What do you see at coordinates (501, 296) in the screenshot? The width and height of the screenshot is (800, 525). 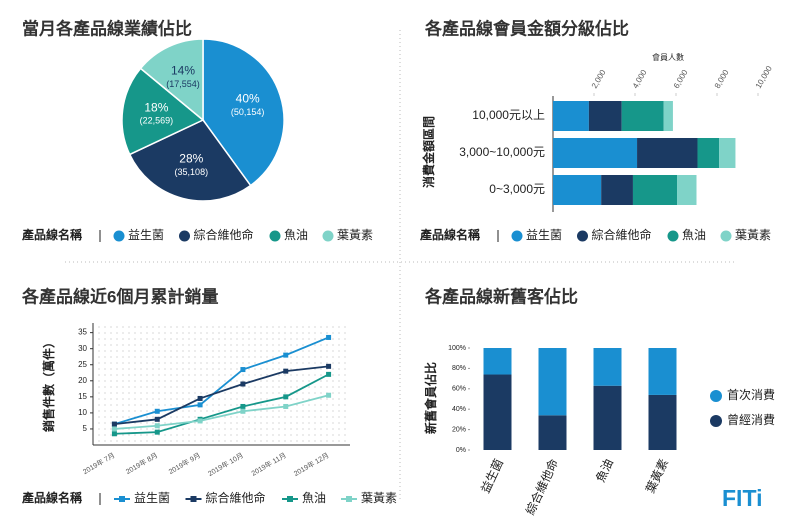 I see `chart-title: 各產品線新舊客佔比` at bounding box center [501, 296].